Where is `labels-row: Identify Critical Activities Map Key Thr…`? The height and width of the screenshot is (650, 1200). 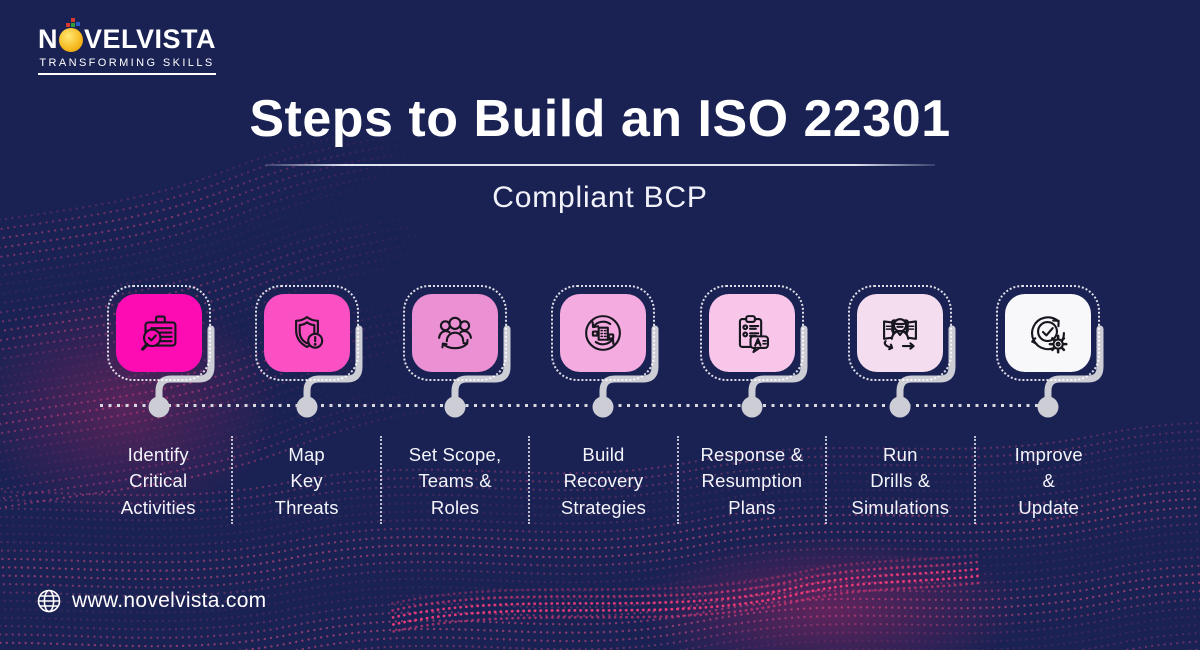 labels-row: Identify Critical Activities Map Key Thr… is located at coordinates (603, 477).